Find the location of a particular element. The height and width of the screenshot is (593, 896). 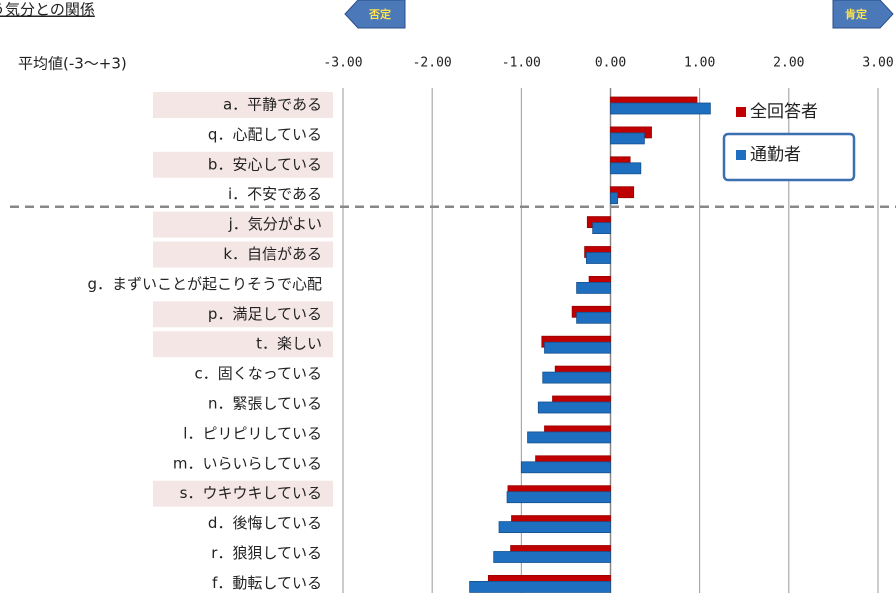

y-tick-label: i．不安である is located at coordinates (275, 194).